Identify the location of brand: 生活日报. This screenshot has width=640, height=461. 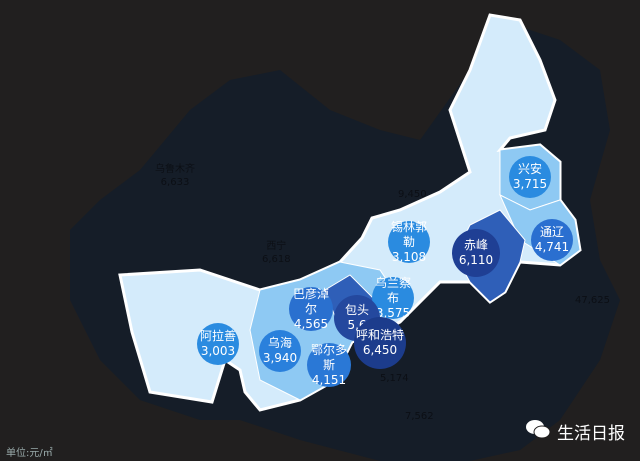
(575, 431).